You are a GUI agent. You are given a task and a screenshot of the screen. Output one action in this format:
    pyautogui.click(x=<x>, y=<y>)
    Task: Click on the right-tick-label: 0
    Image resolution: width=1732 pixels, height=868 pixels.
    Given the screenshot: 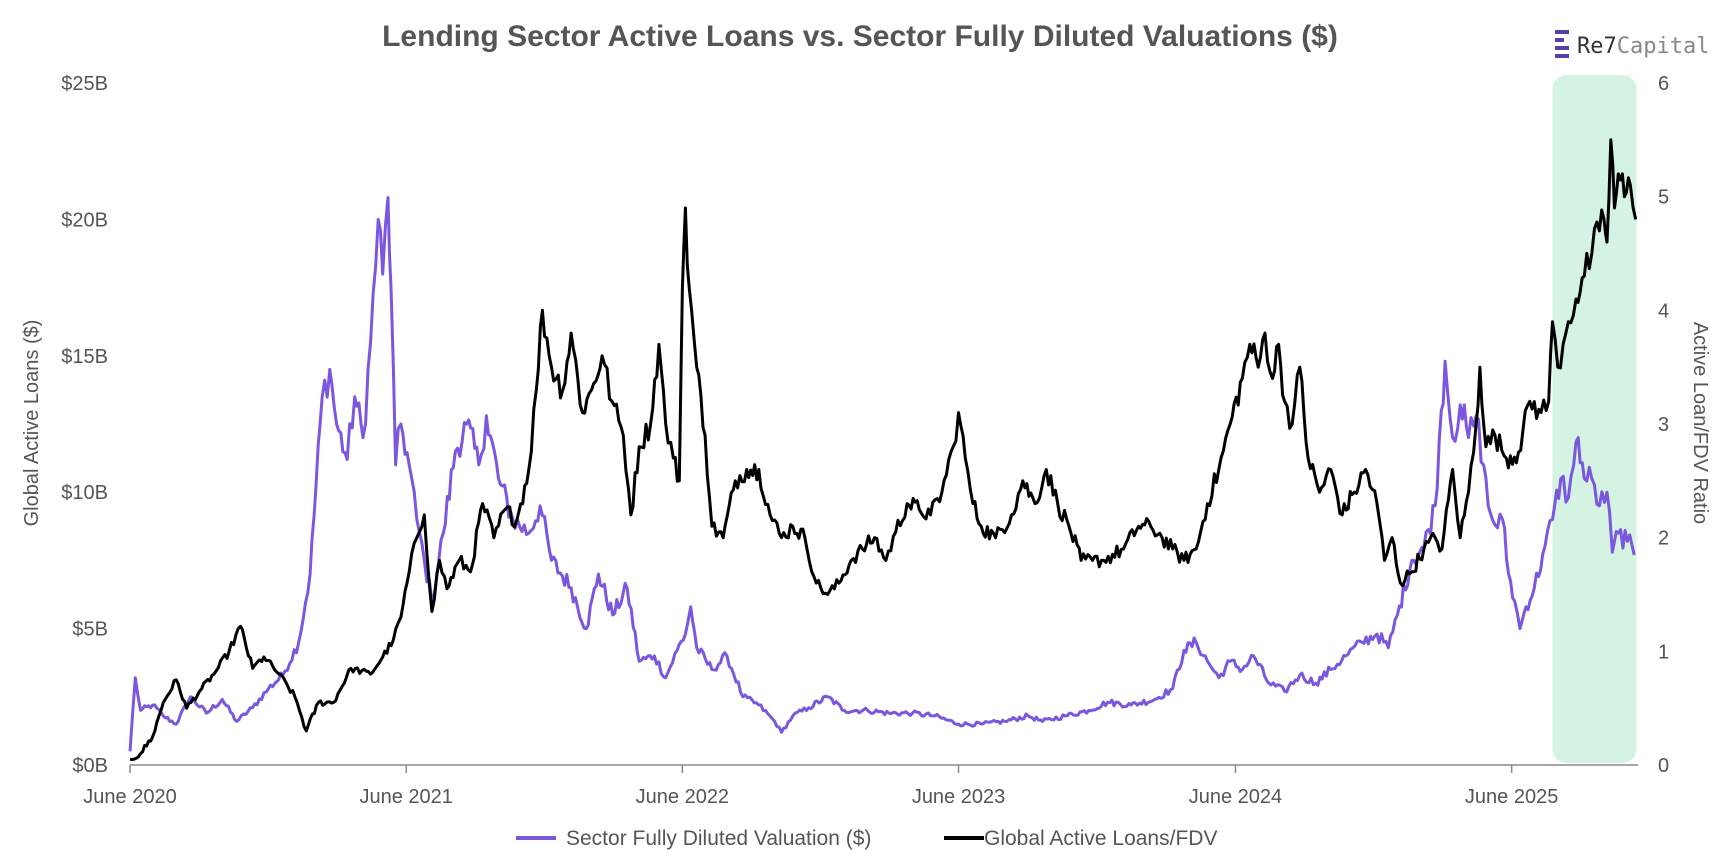 What is the action you would take?
    pyautogui.click(x=1663, y=766)
    